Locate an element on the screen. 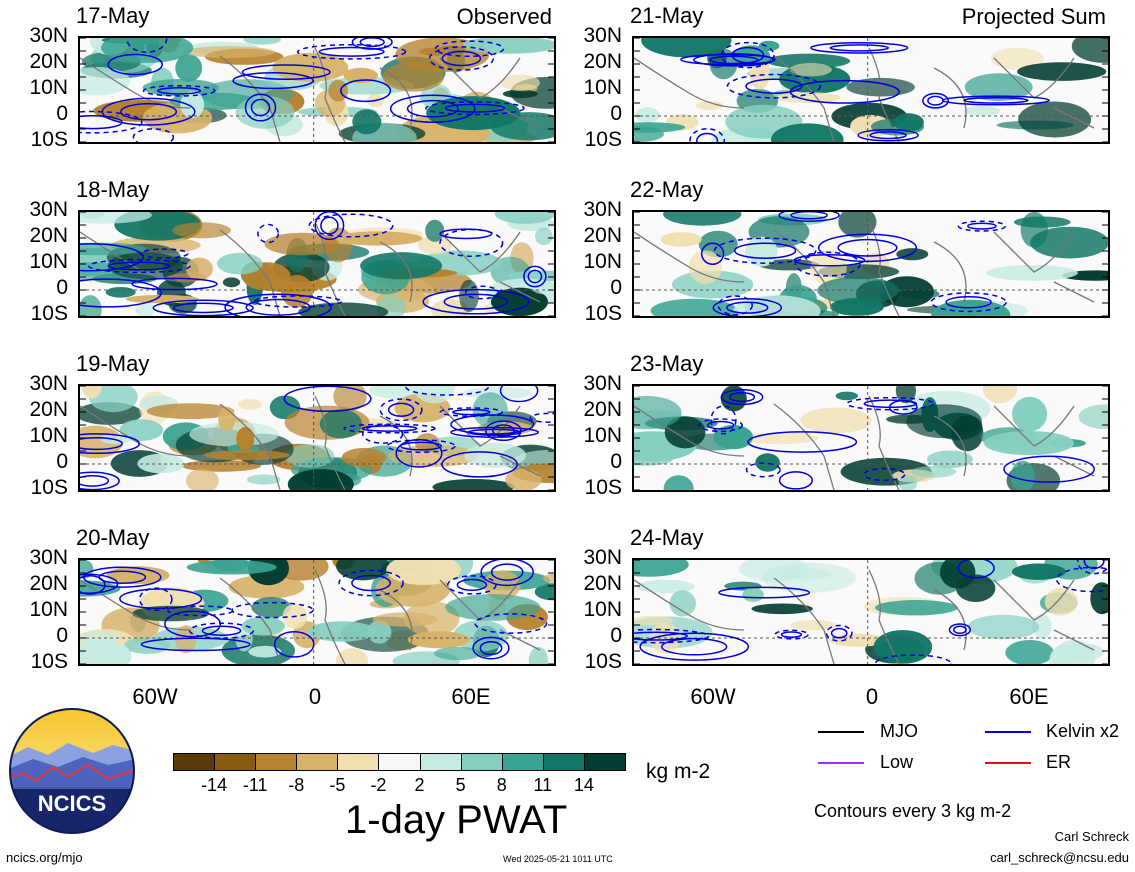 The height and width of the screenshot is (872, 1135). footer-timestamp: Wed 2025-05-21 1011 UTC is located at coordinates (558, 859).